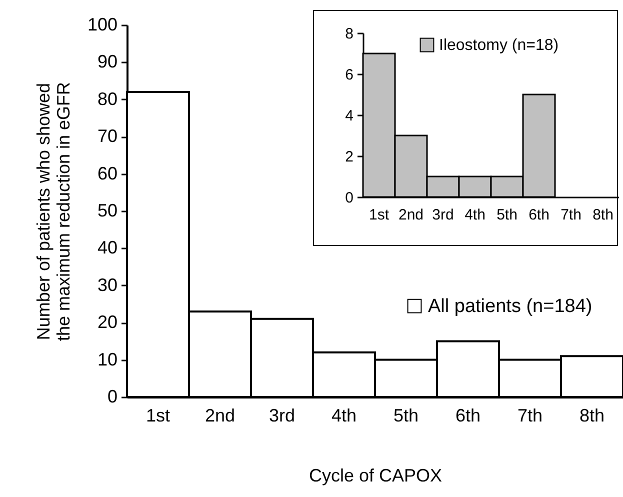 The height and width of the screenshot is (497, 623). I want to click on y-tick-label: 2, so click(349, 157).